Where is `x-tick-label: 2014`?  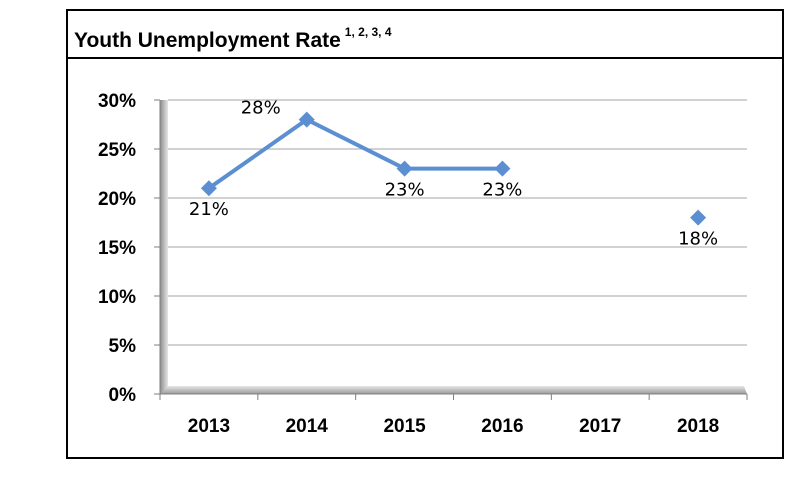
x-tick-label: 2014 is located at coordinates (307, 426).